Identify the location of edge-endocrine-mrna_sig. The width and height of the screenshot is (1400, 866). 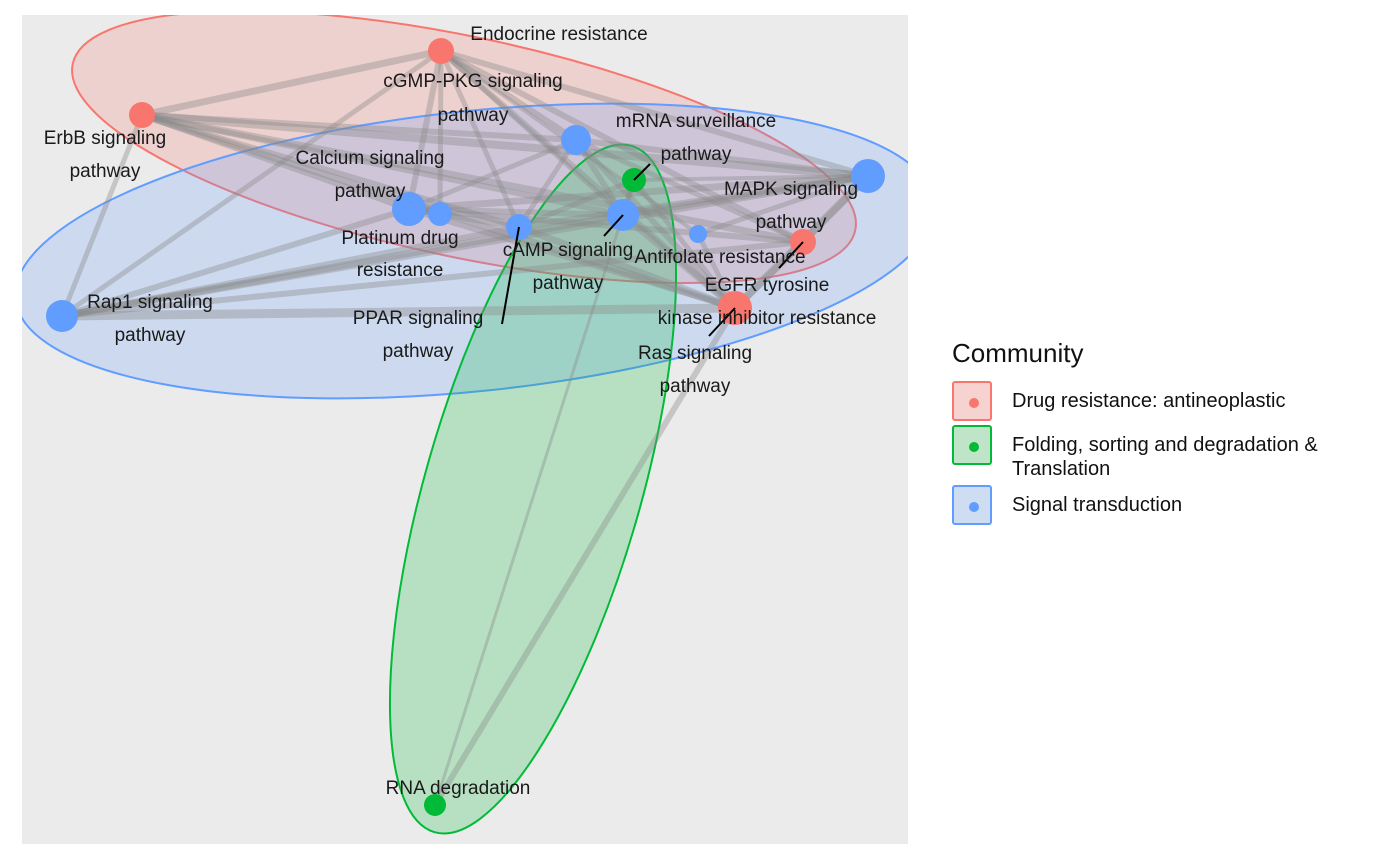
(508, 95).